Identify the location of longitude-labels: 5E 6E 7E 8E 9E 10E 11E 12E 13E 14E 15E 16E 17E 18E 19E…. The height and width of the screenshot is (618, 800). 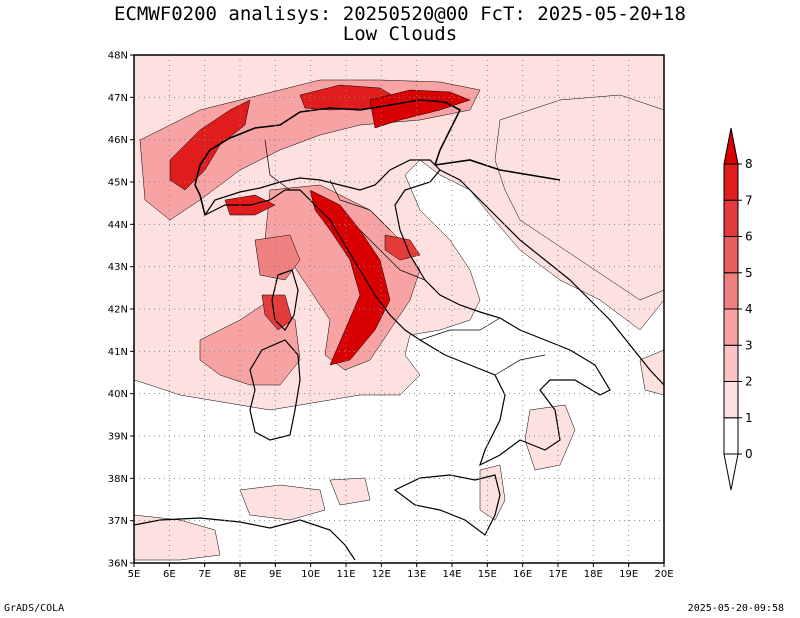
(401, 571).